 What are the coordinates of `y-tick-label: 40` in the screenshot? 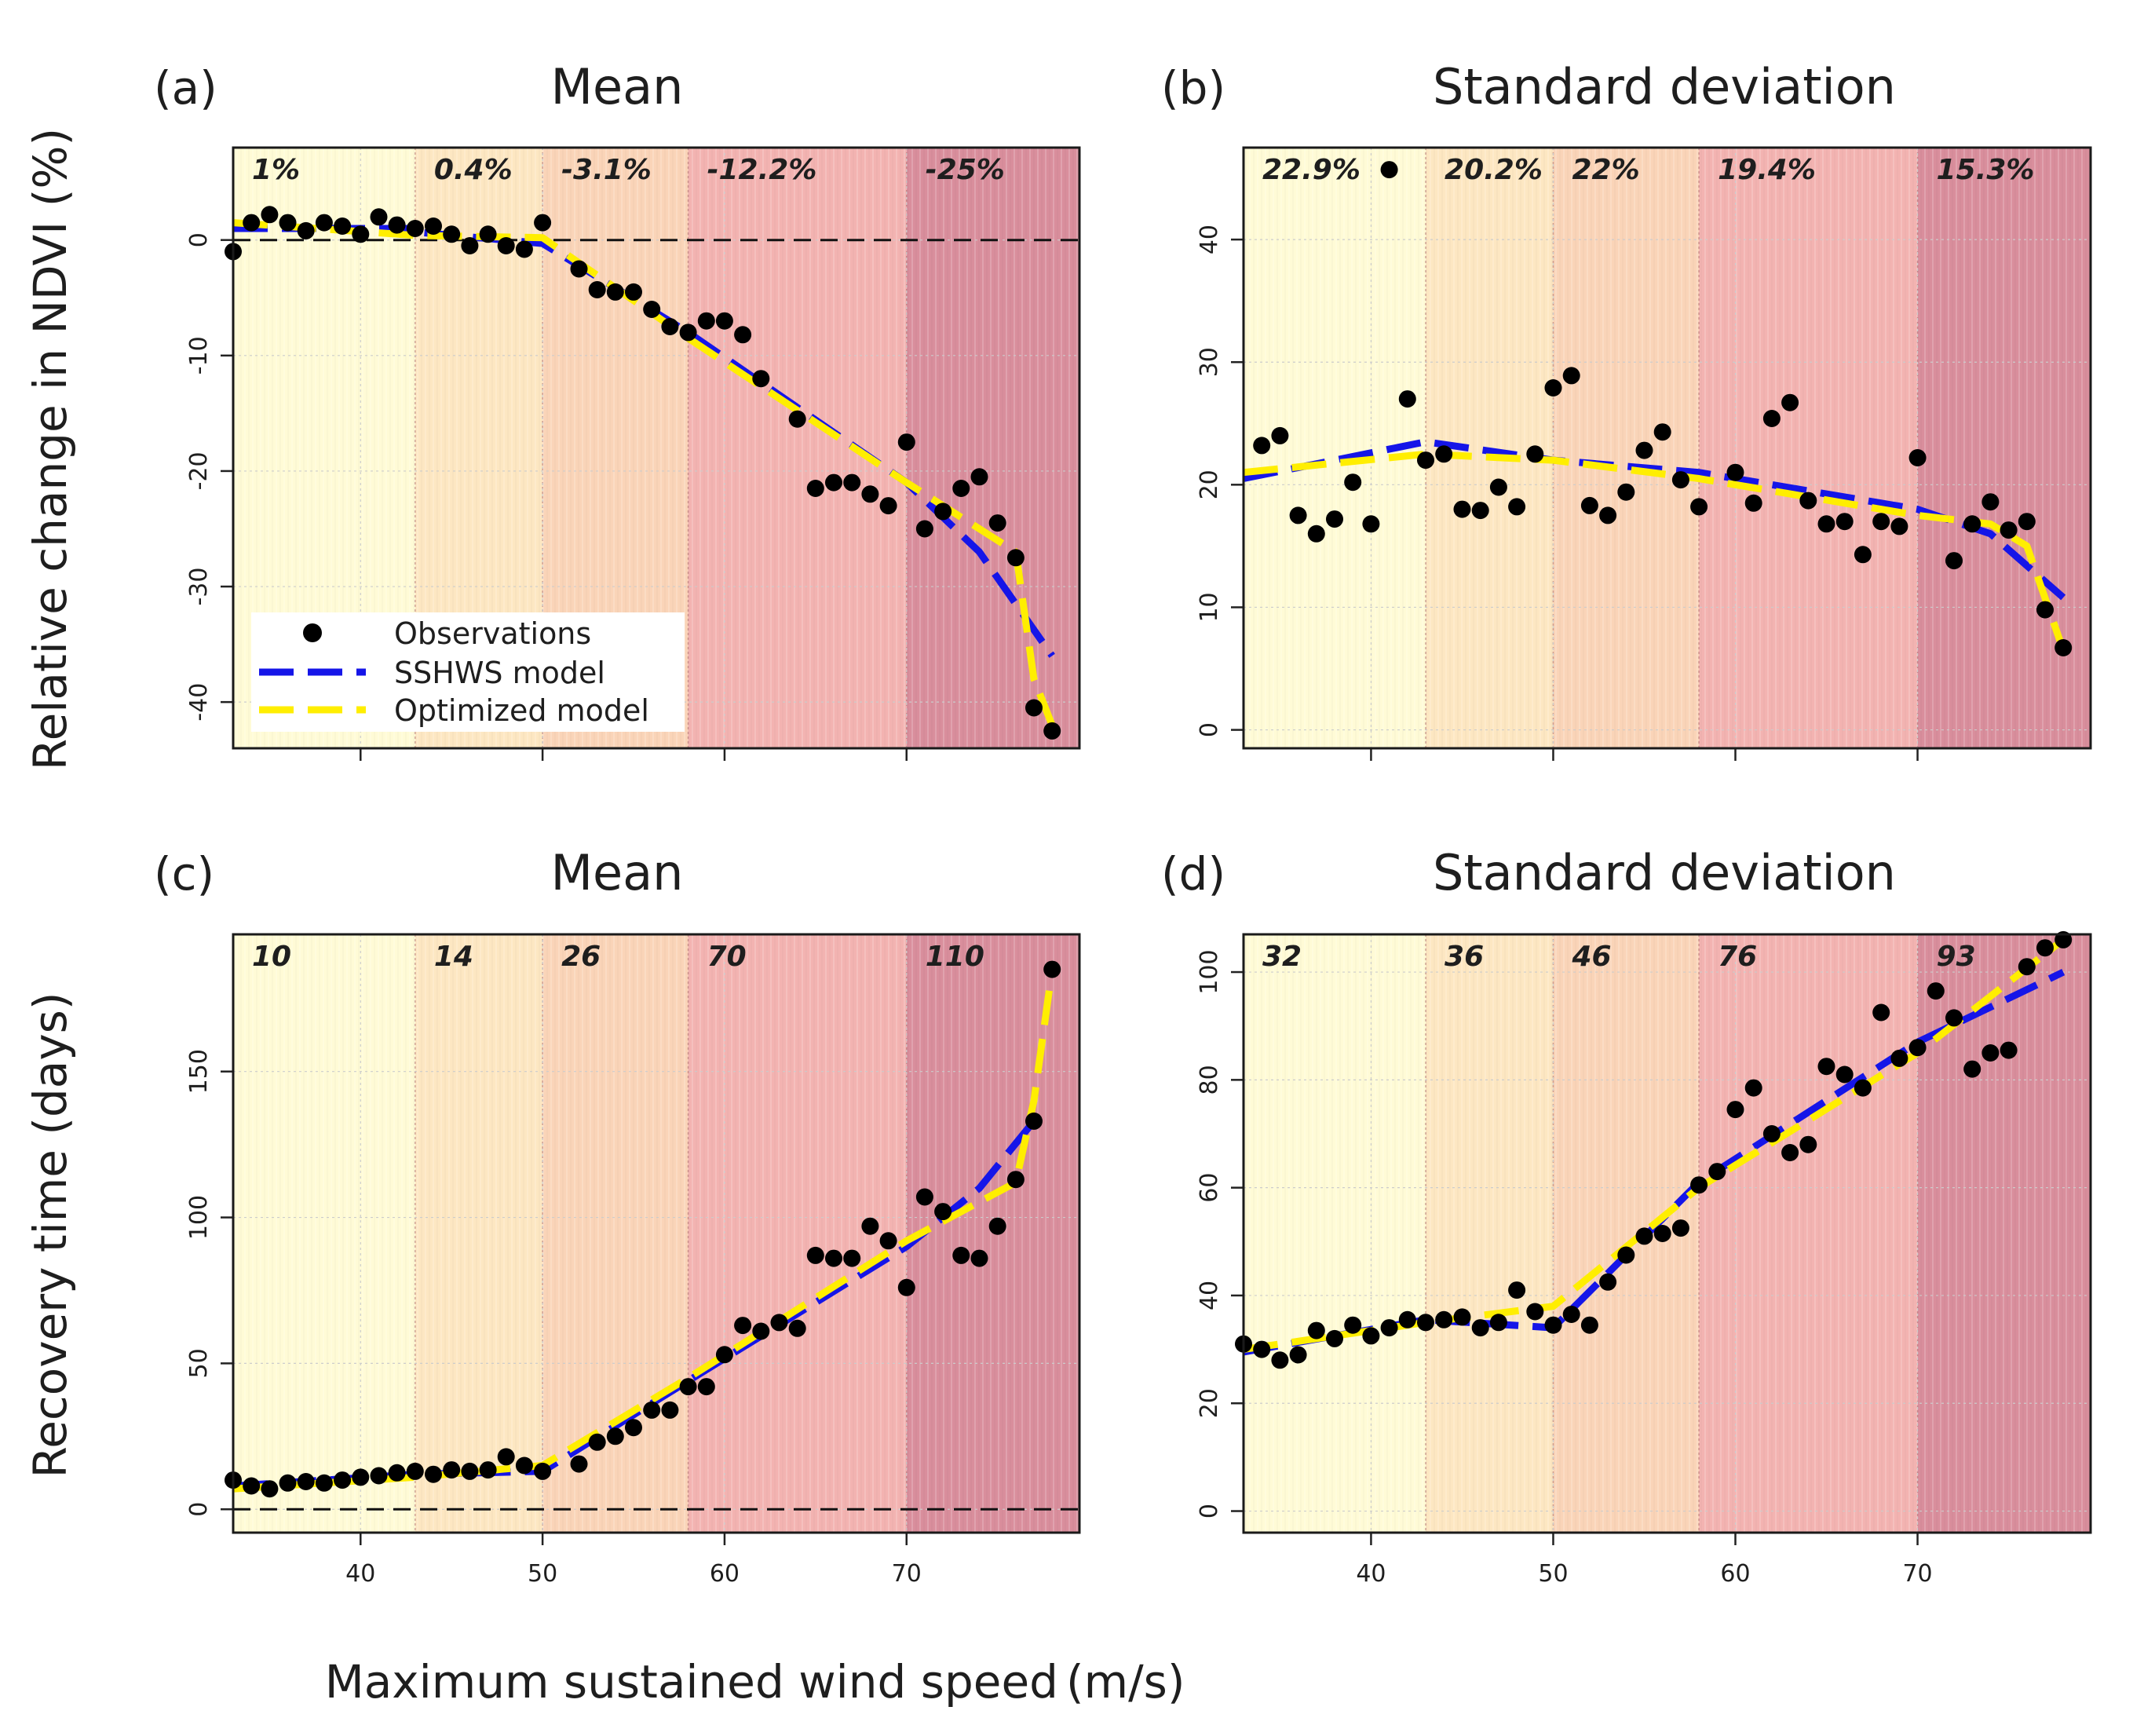 It's located at (1209, 1295).